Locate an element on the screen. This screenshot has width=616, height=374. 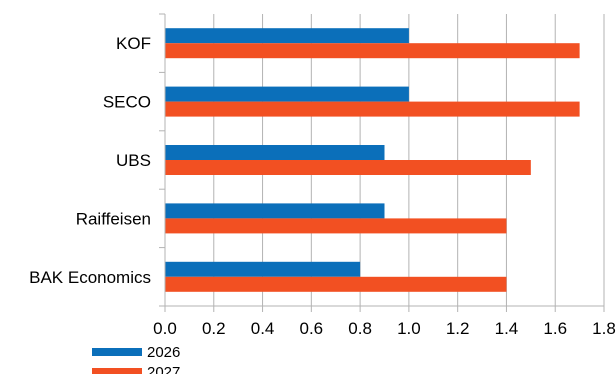
category-label: SECO is located at coordinates (127, 102).